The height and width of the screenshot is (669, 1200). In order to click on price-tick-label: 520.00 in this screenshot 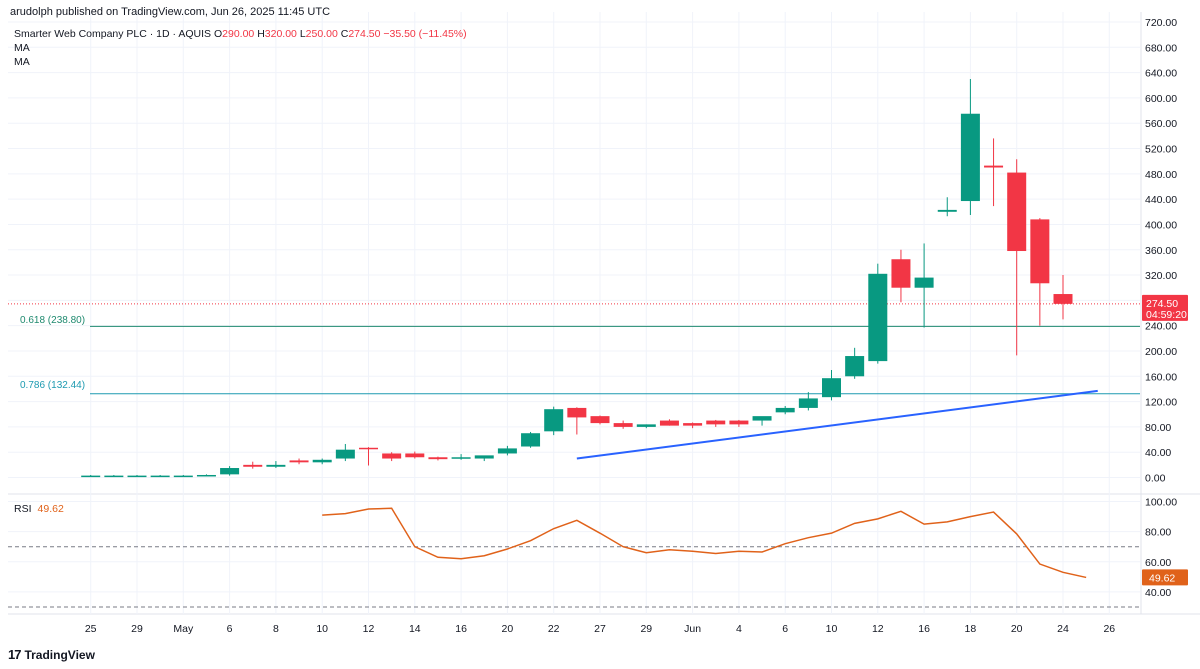, I will do `click(1161, 150)`.